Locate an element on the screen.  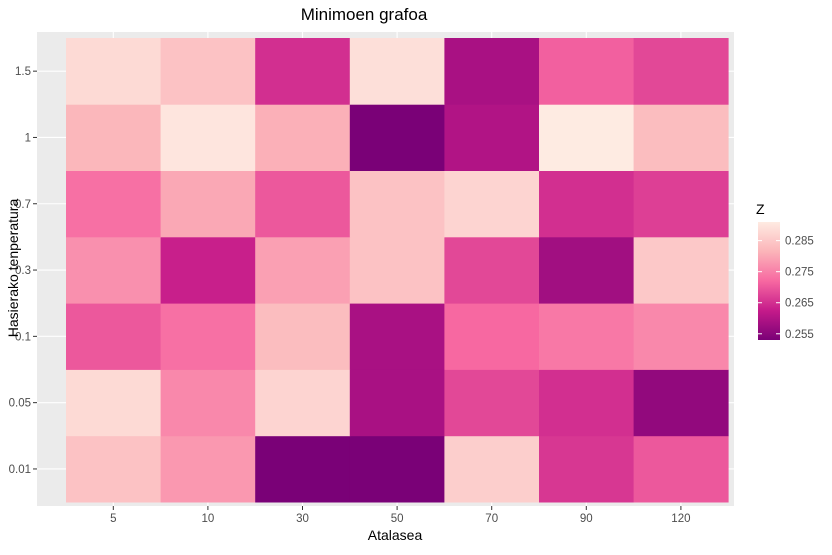
x-tick-label: 50 is located at coordinates (397, 519).